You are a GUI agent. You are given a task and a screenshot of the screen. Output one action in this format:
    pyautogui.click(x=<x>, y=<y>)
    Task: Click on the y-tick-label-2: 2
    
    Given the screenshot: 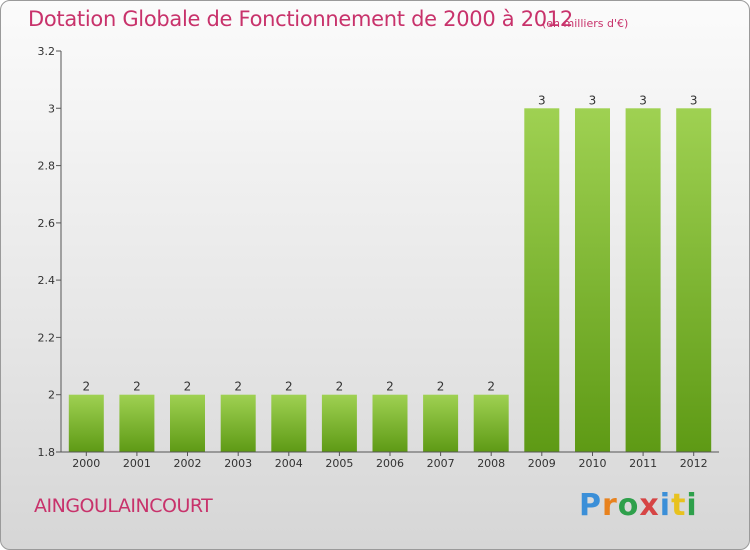 What is the action you would take?
    pyautogui.click(x=51, y=395)
    